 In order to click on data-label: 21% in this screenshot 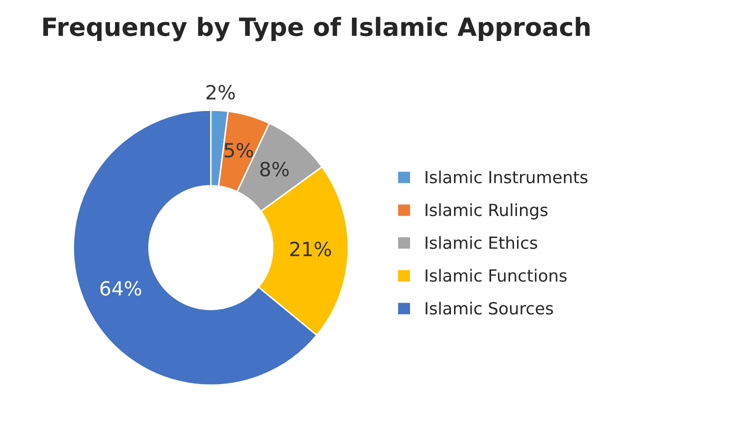, I will do `click(310, 249)`.